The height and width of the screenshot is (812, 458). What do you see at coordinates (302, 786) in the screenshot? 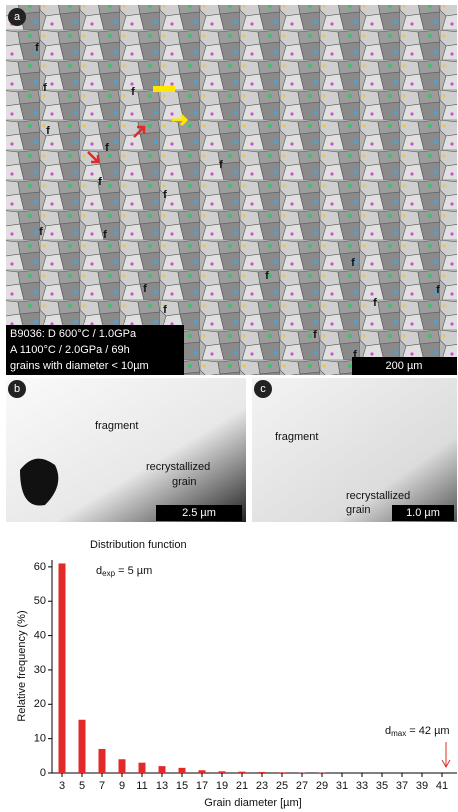
I see `x-tick-label: 27` at bounding box center [302, 786].